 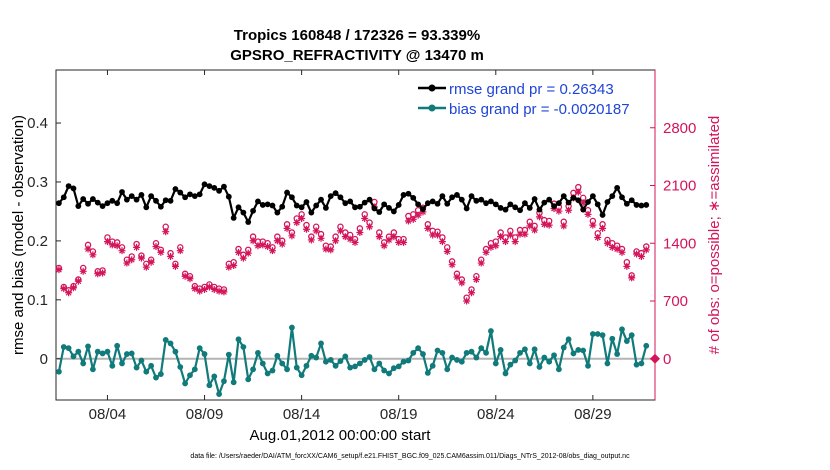 What do you see at coordinates (539, 109) in the screenshot?
I see `legend-bias-label: bias grand pr = -0.0020187` at bounding box center [539, 109].